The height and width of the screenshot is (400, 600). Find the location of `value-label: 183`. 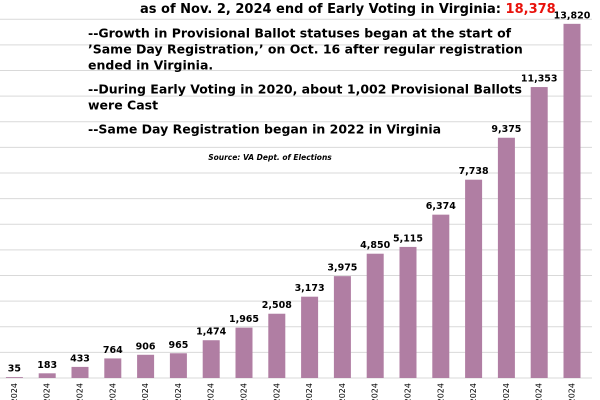

value-label: 183 is located at coordinates (47, 365).